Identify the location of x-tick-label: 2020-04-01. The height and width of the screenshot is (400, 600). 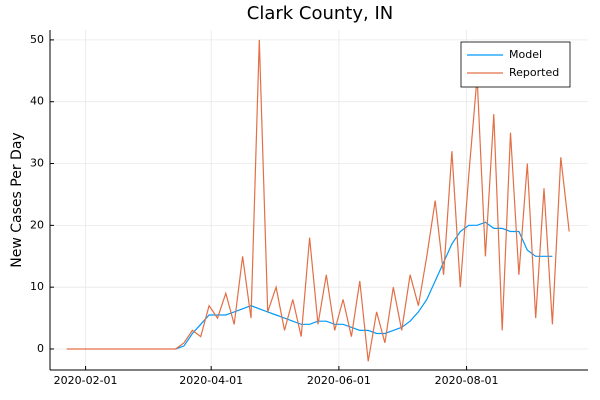
(211, 380).